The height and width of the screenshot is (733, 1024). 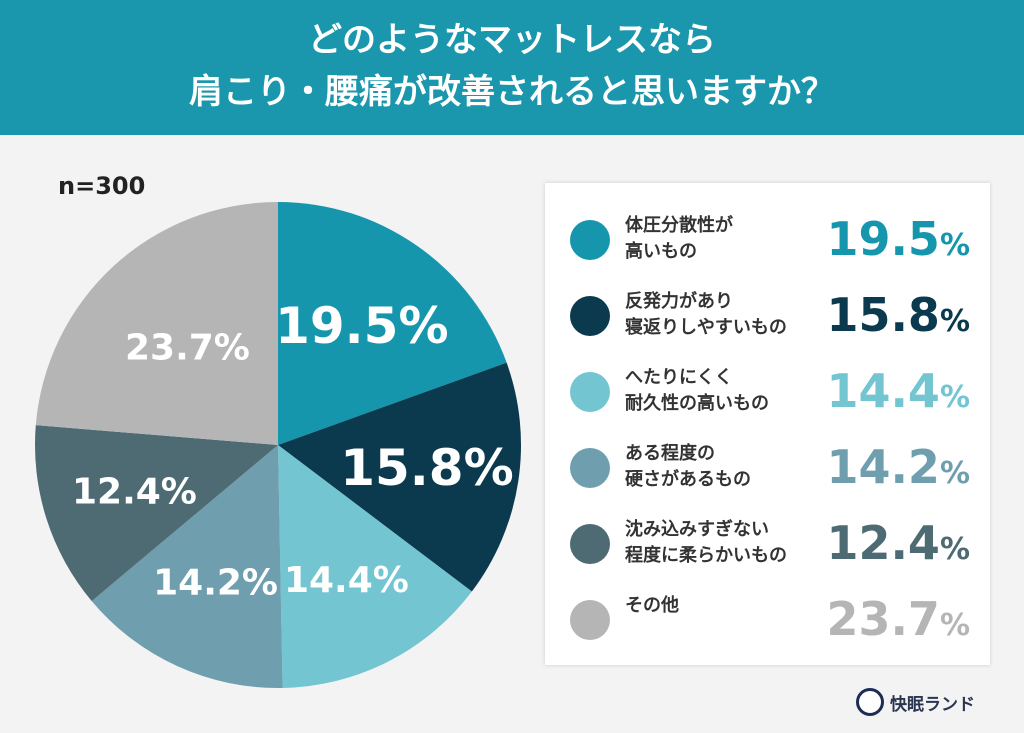 I want to click on legend-value: 19.5%, so click(x=898, y=239).